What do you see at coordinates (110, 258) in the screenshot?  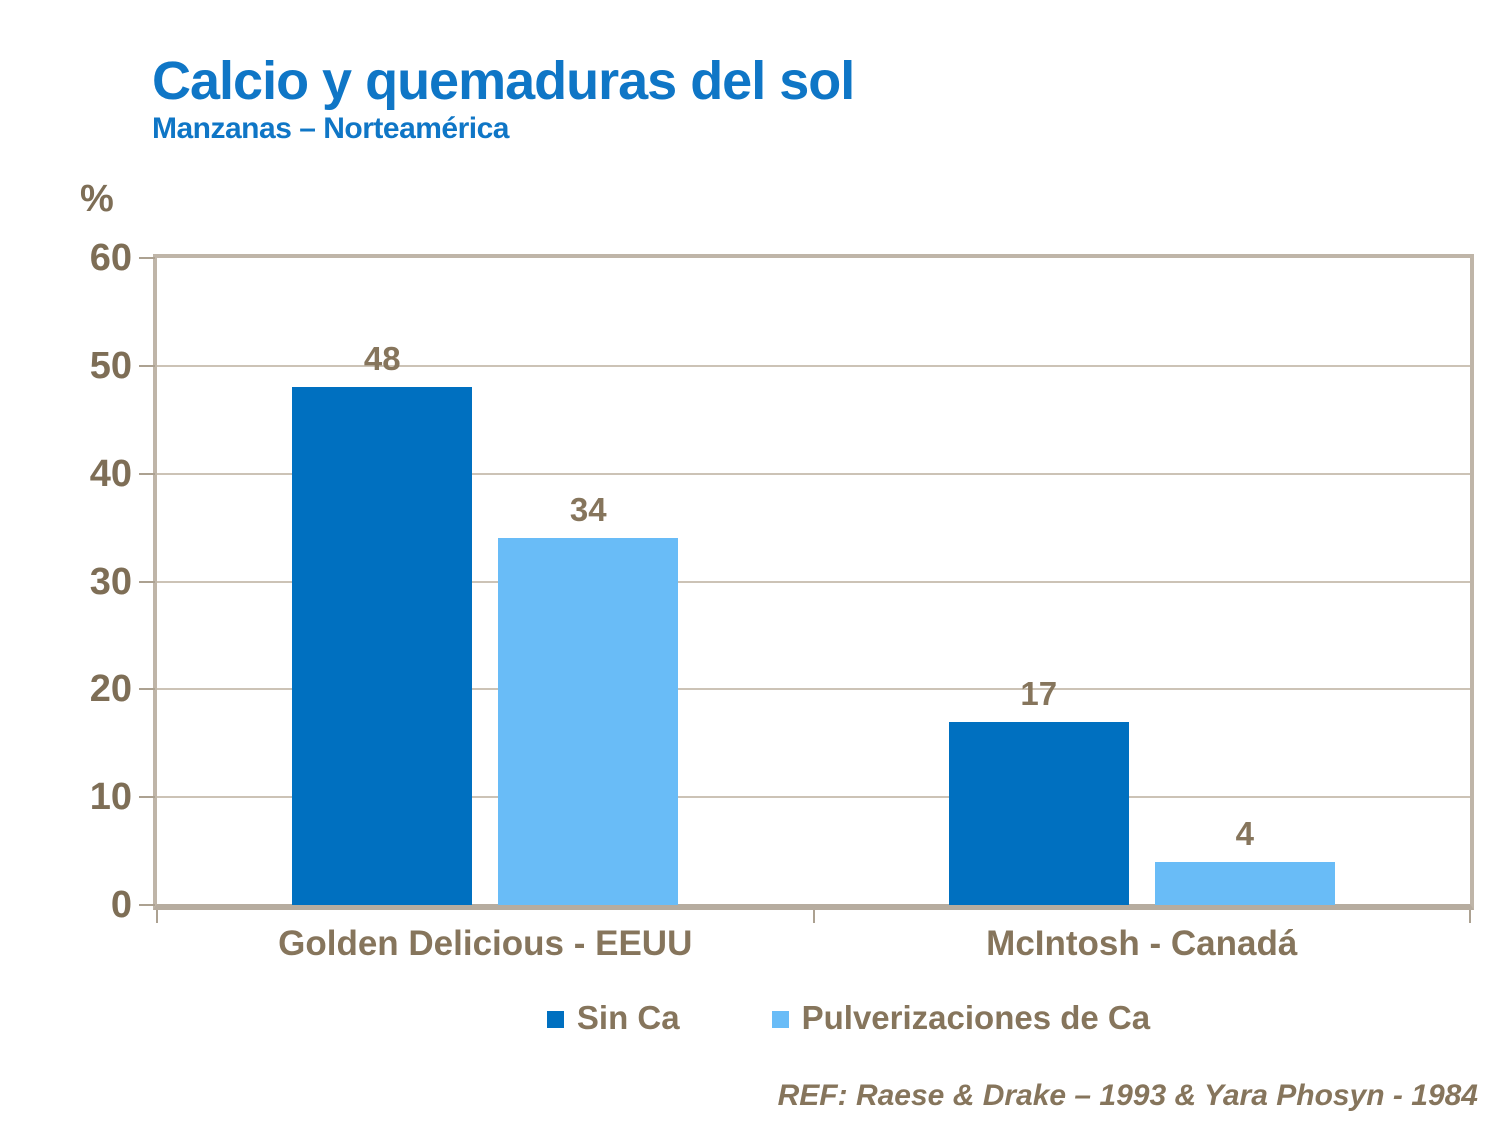 I see `y-tick-label: 60` at bounding box center [110, 258].